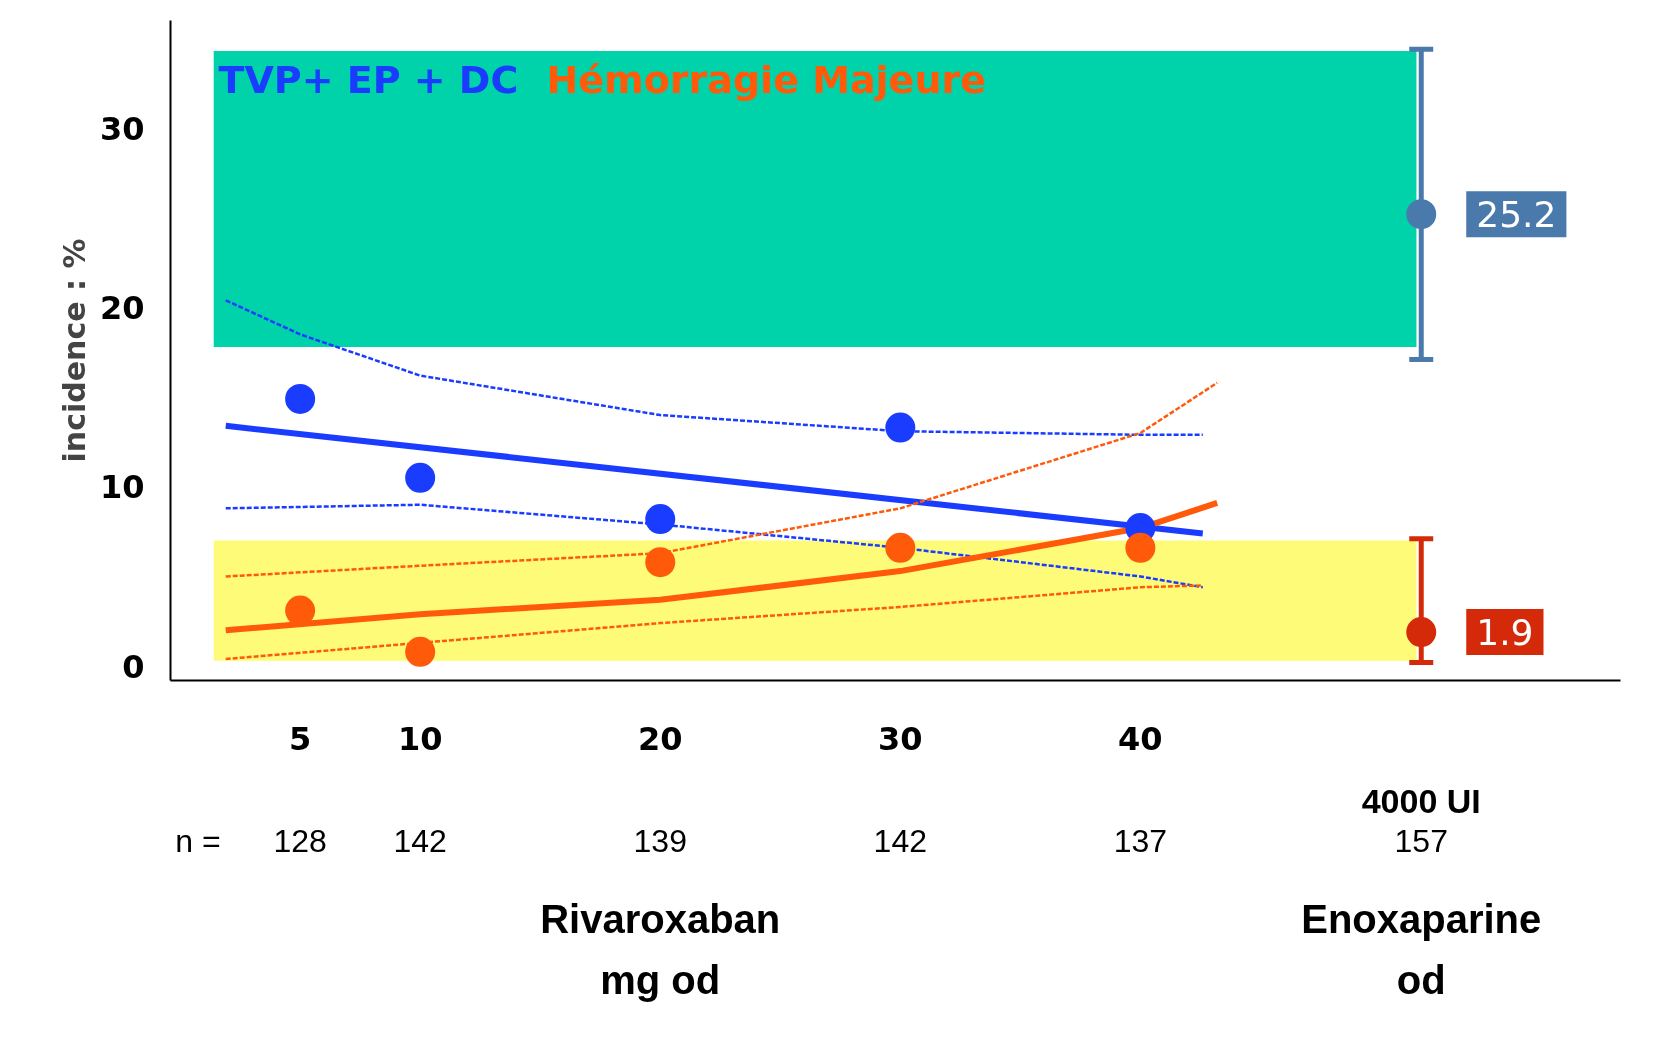 The width and height of the screenshot is (1655, 1063). I want to click on text: Enoxaparine, so click(1421, 919).